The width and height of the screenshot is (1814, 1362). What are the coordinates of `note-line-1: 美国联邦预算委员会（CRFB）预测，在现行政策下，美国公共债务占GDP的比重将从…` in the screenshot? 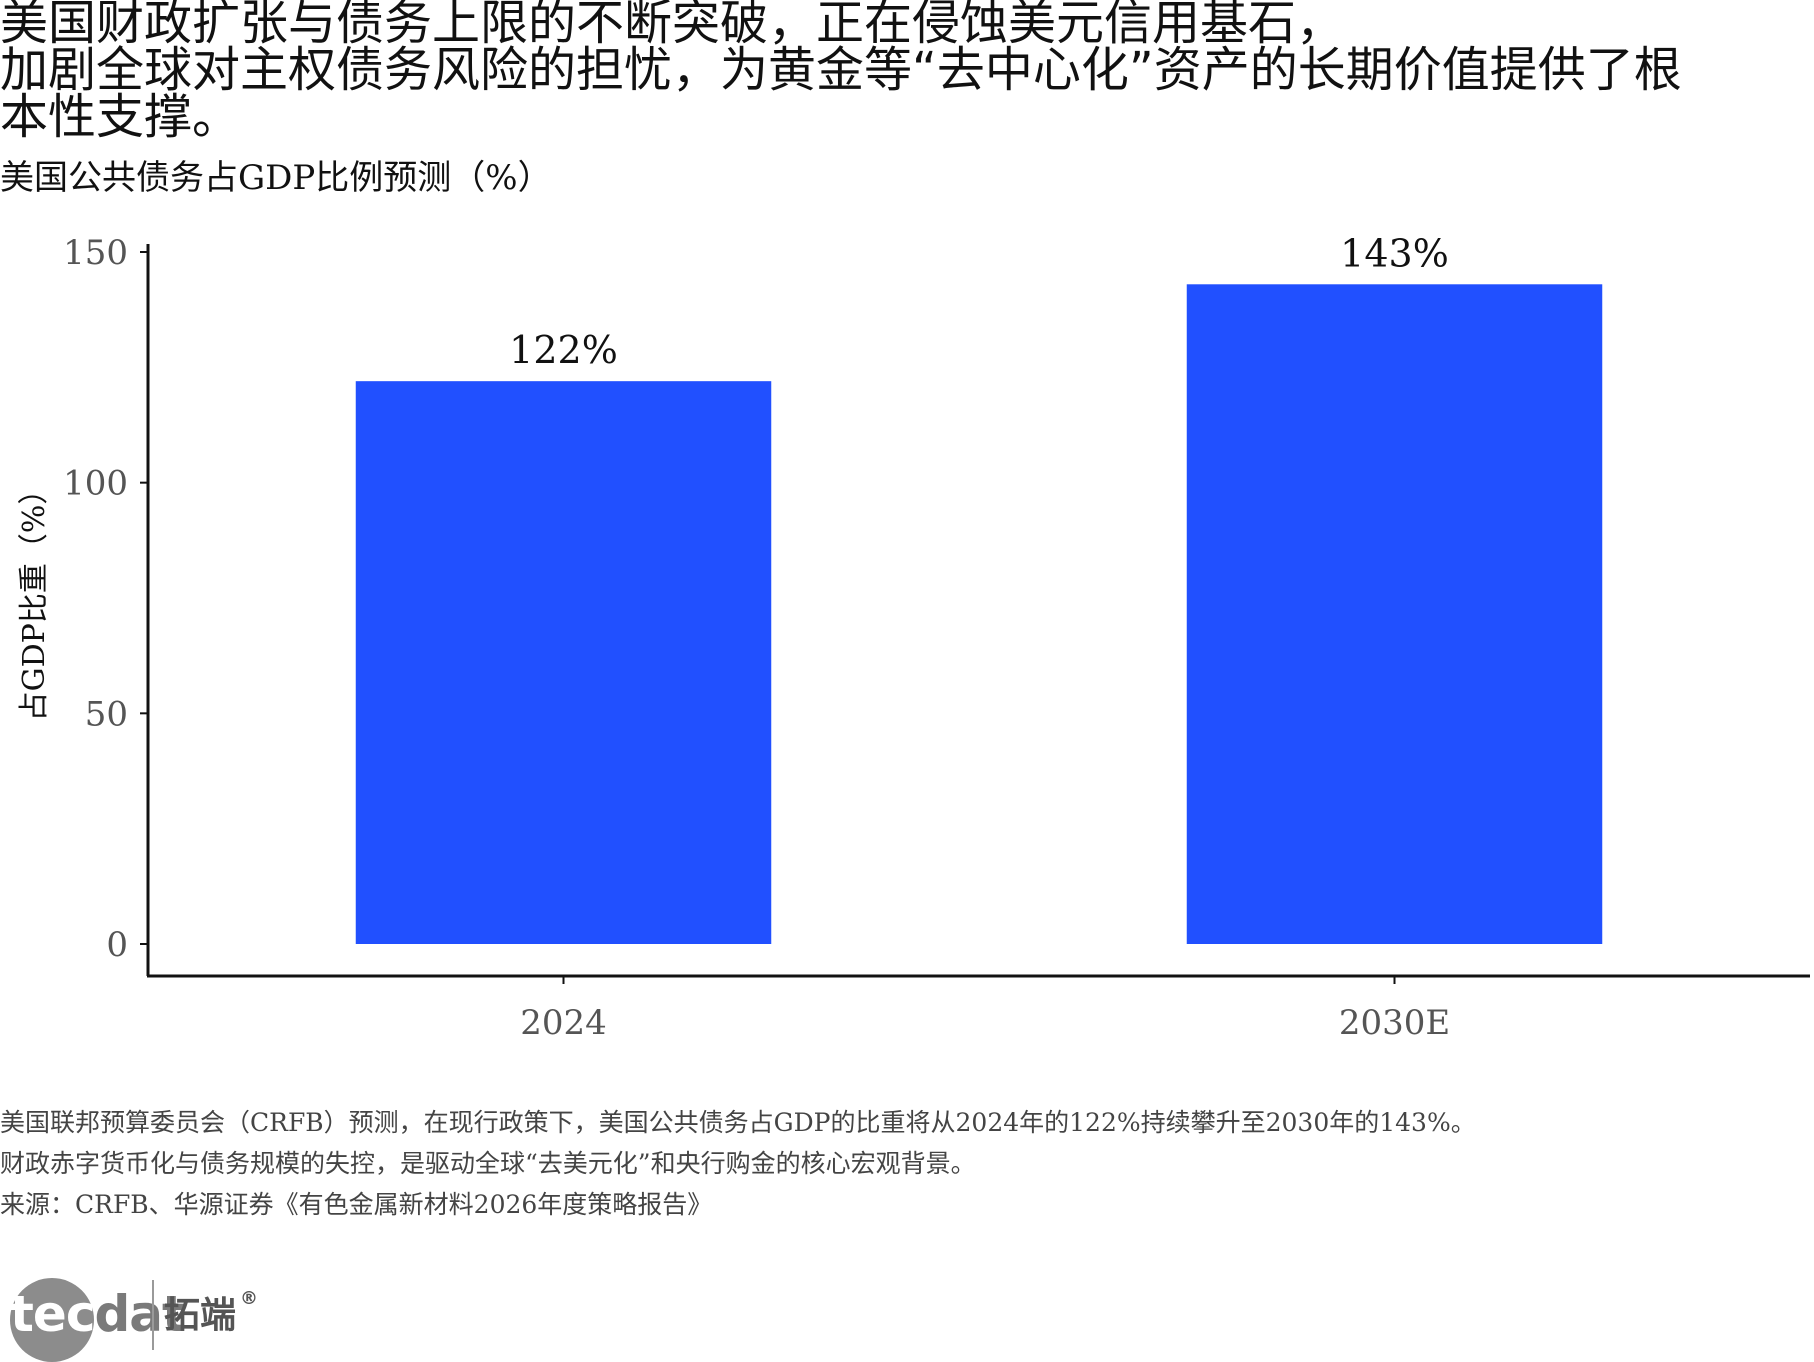 It's located at (738, 1122).